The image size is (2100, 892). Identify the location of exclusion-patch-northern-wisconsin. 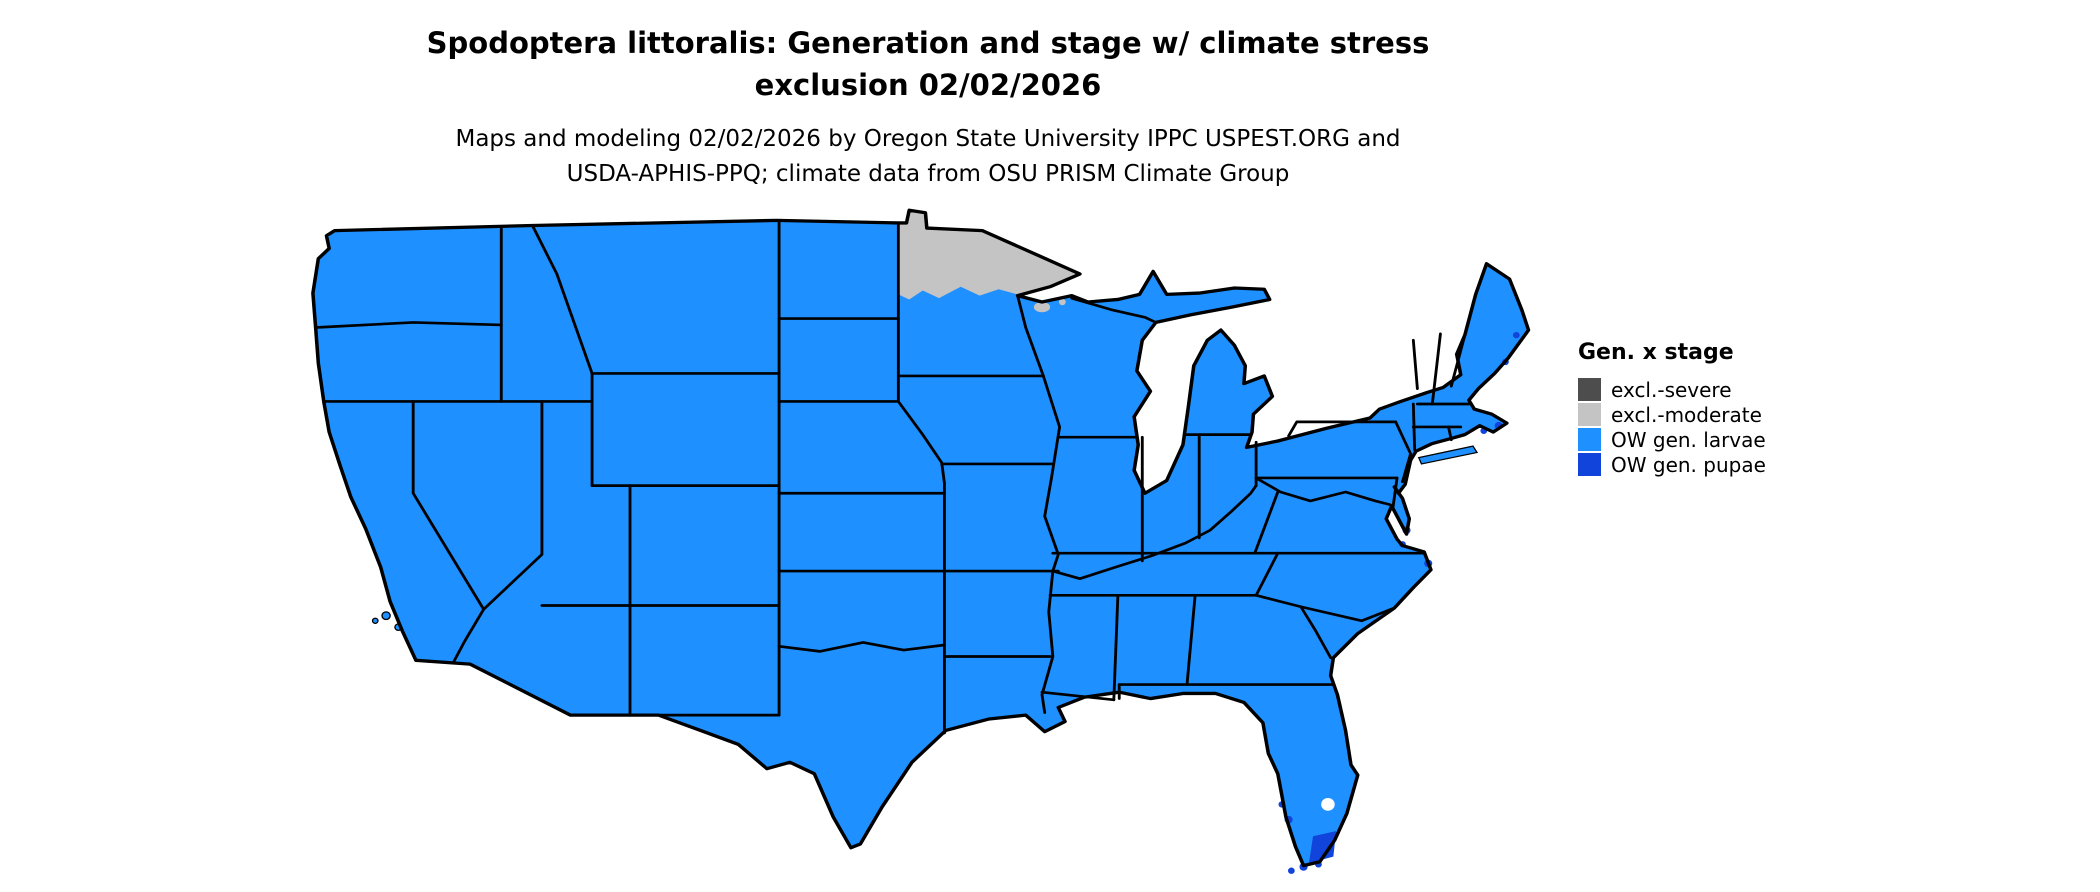
(1042, 307).